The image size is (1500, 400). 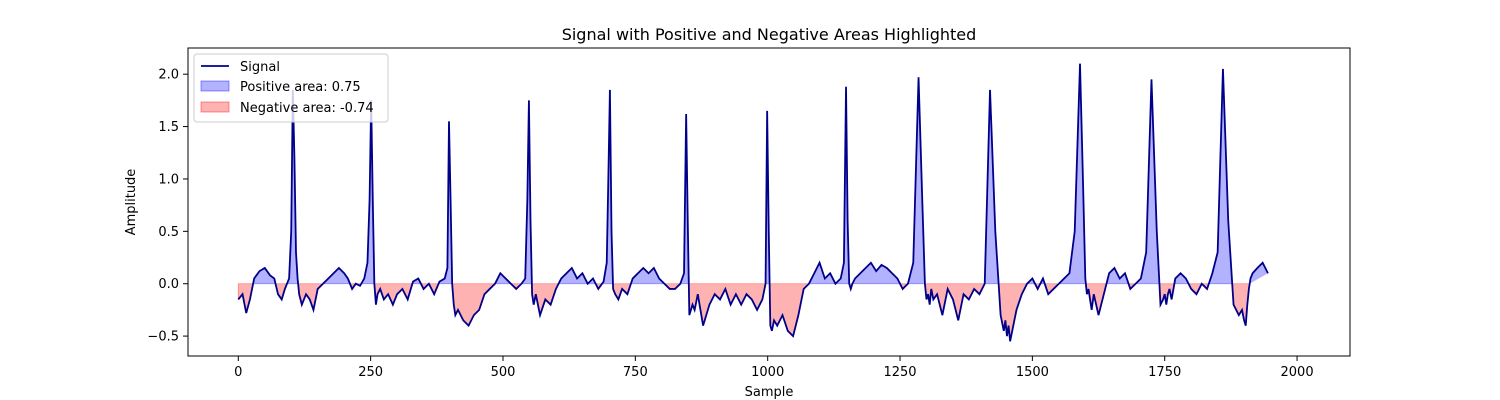 I want to click on x-tick-label: 1500, so click(x=1032, y=372).